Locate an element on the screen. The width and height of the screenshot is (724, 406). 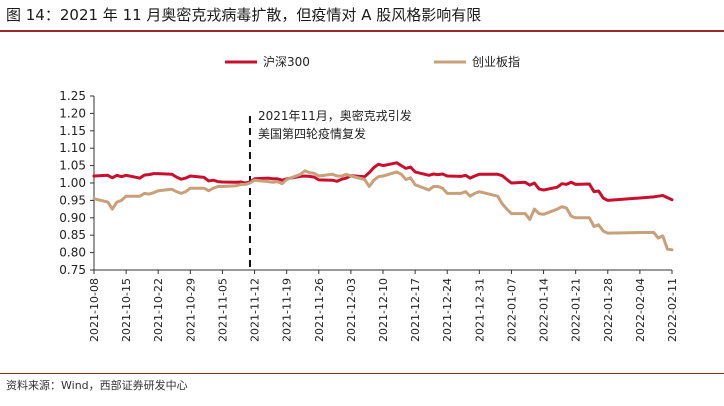
chart-legend: 沪深300 创业板指 is located at coordinates (372, 61).